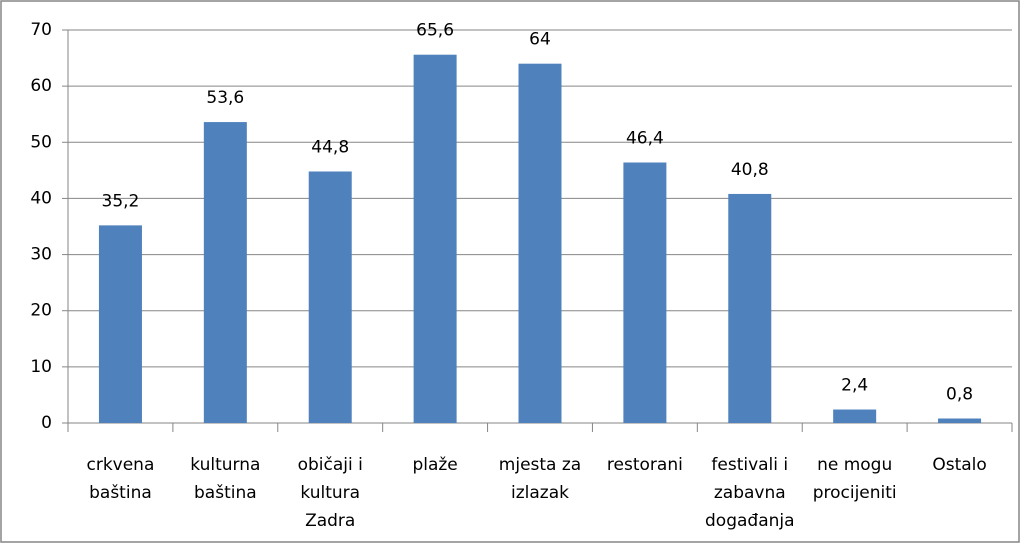 The height and width of the screenshot is (548, 1021). What do you see at coordinates (41, 311) in the screenshot?
I see `y-tick-label: 20` at bounding box center [41, 311].